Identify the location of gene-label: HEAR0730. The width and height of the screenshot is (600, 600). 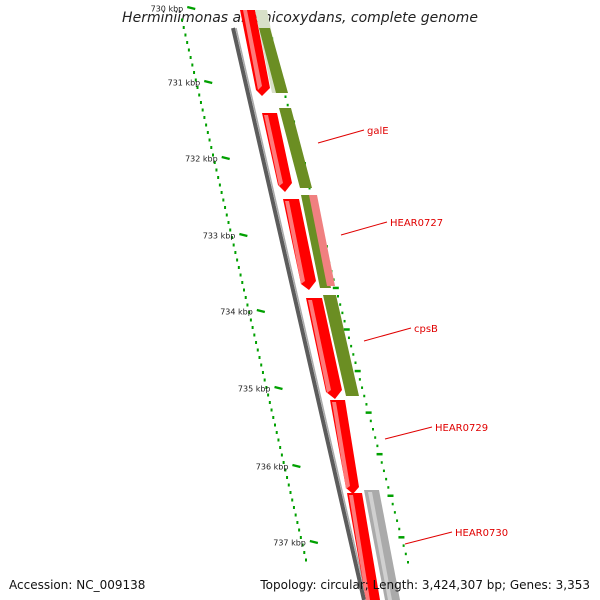
(481, 533).